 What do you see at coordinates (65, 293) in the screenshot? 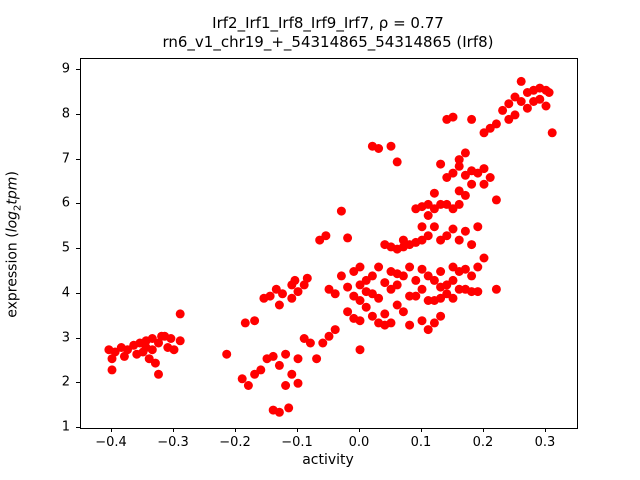
I see `y-tick-label: 4` at bounding box center [65, 293].